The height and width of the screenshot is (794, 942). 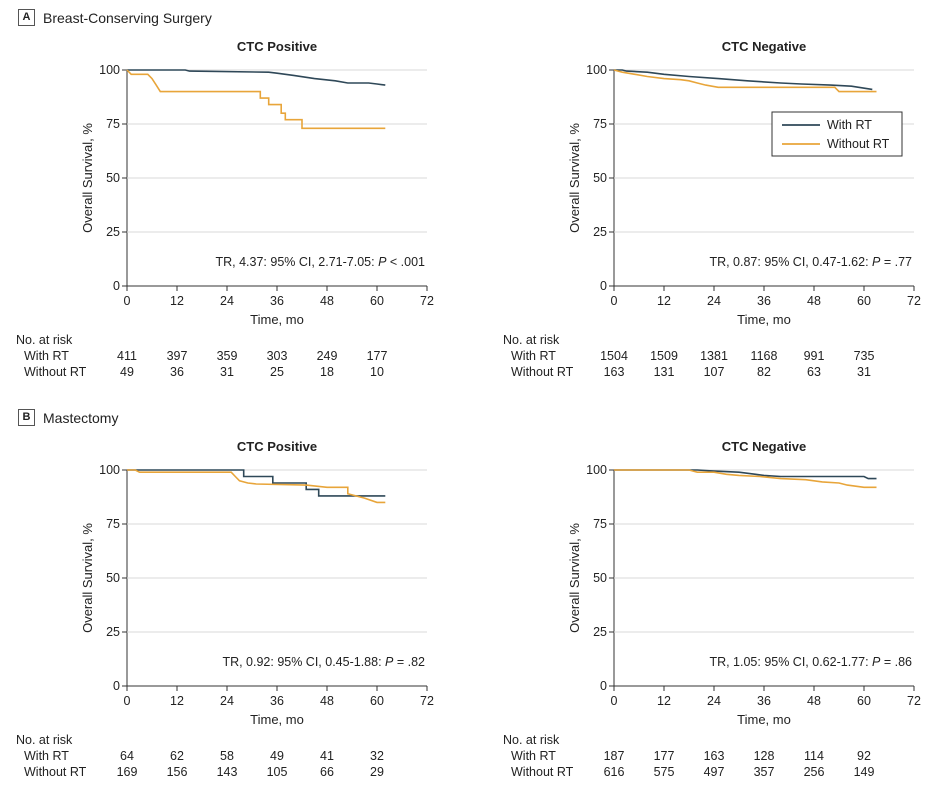 What do you see at coordinates (277, 446) in the screenshot?
I see `c2-title: CTC Positive` at bounding box center [277, 446].